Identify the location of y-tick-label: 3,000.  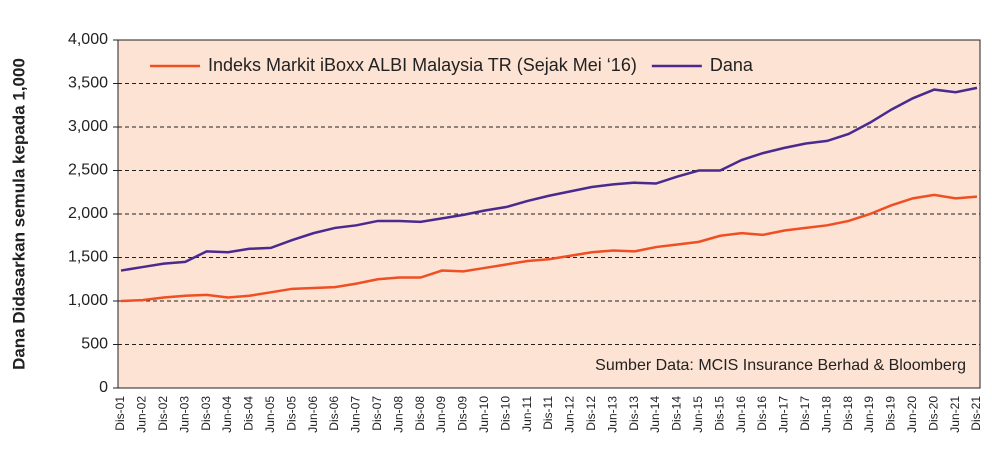
(88, 126).